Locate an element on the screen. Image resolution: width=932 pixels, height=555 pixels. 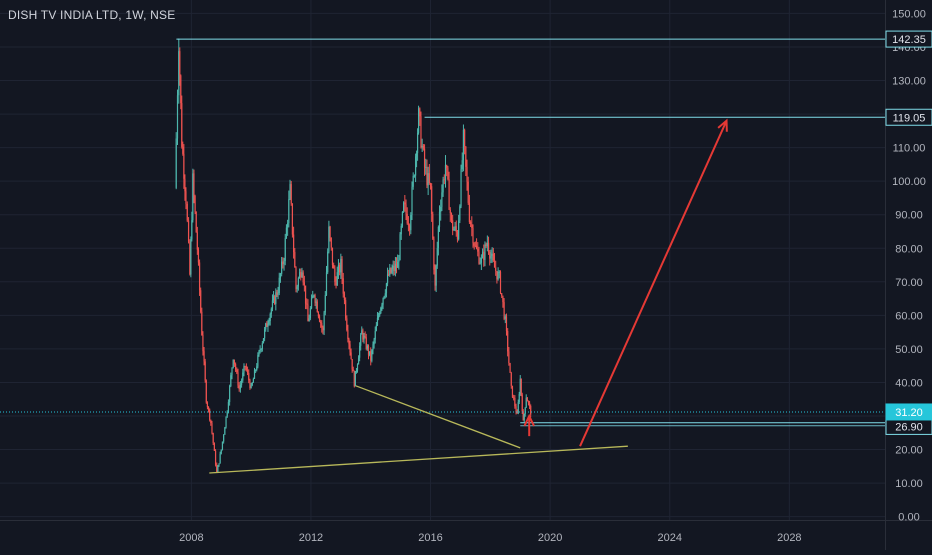
level-label: 119.05 is located at coordinates (909, 118).